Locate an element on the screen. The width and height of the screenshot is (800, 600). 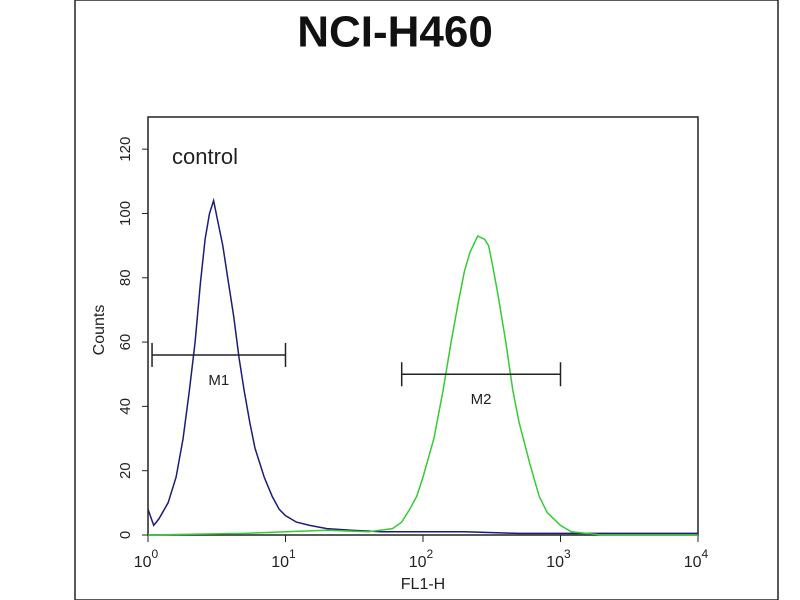
y-tick-label: 80 is located at coordinates (125, 277).